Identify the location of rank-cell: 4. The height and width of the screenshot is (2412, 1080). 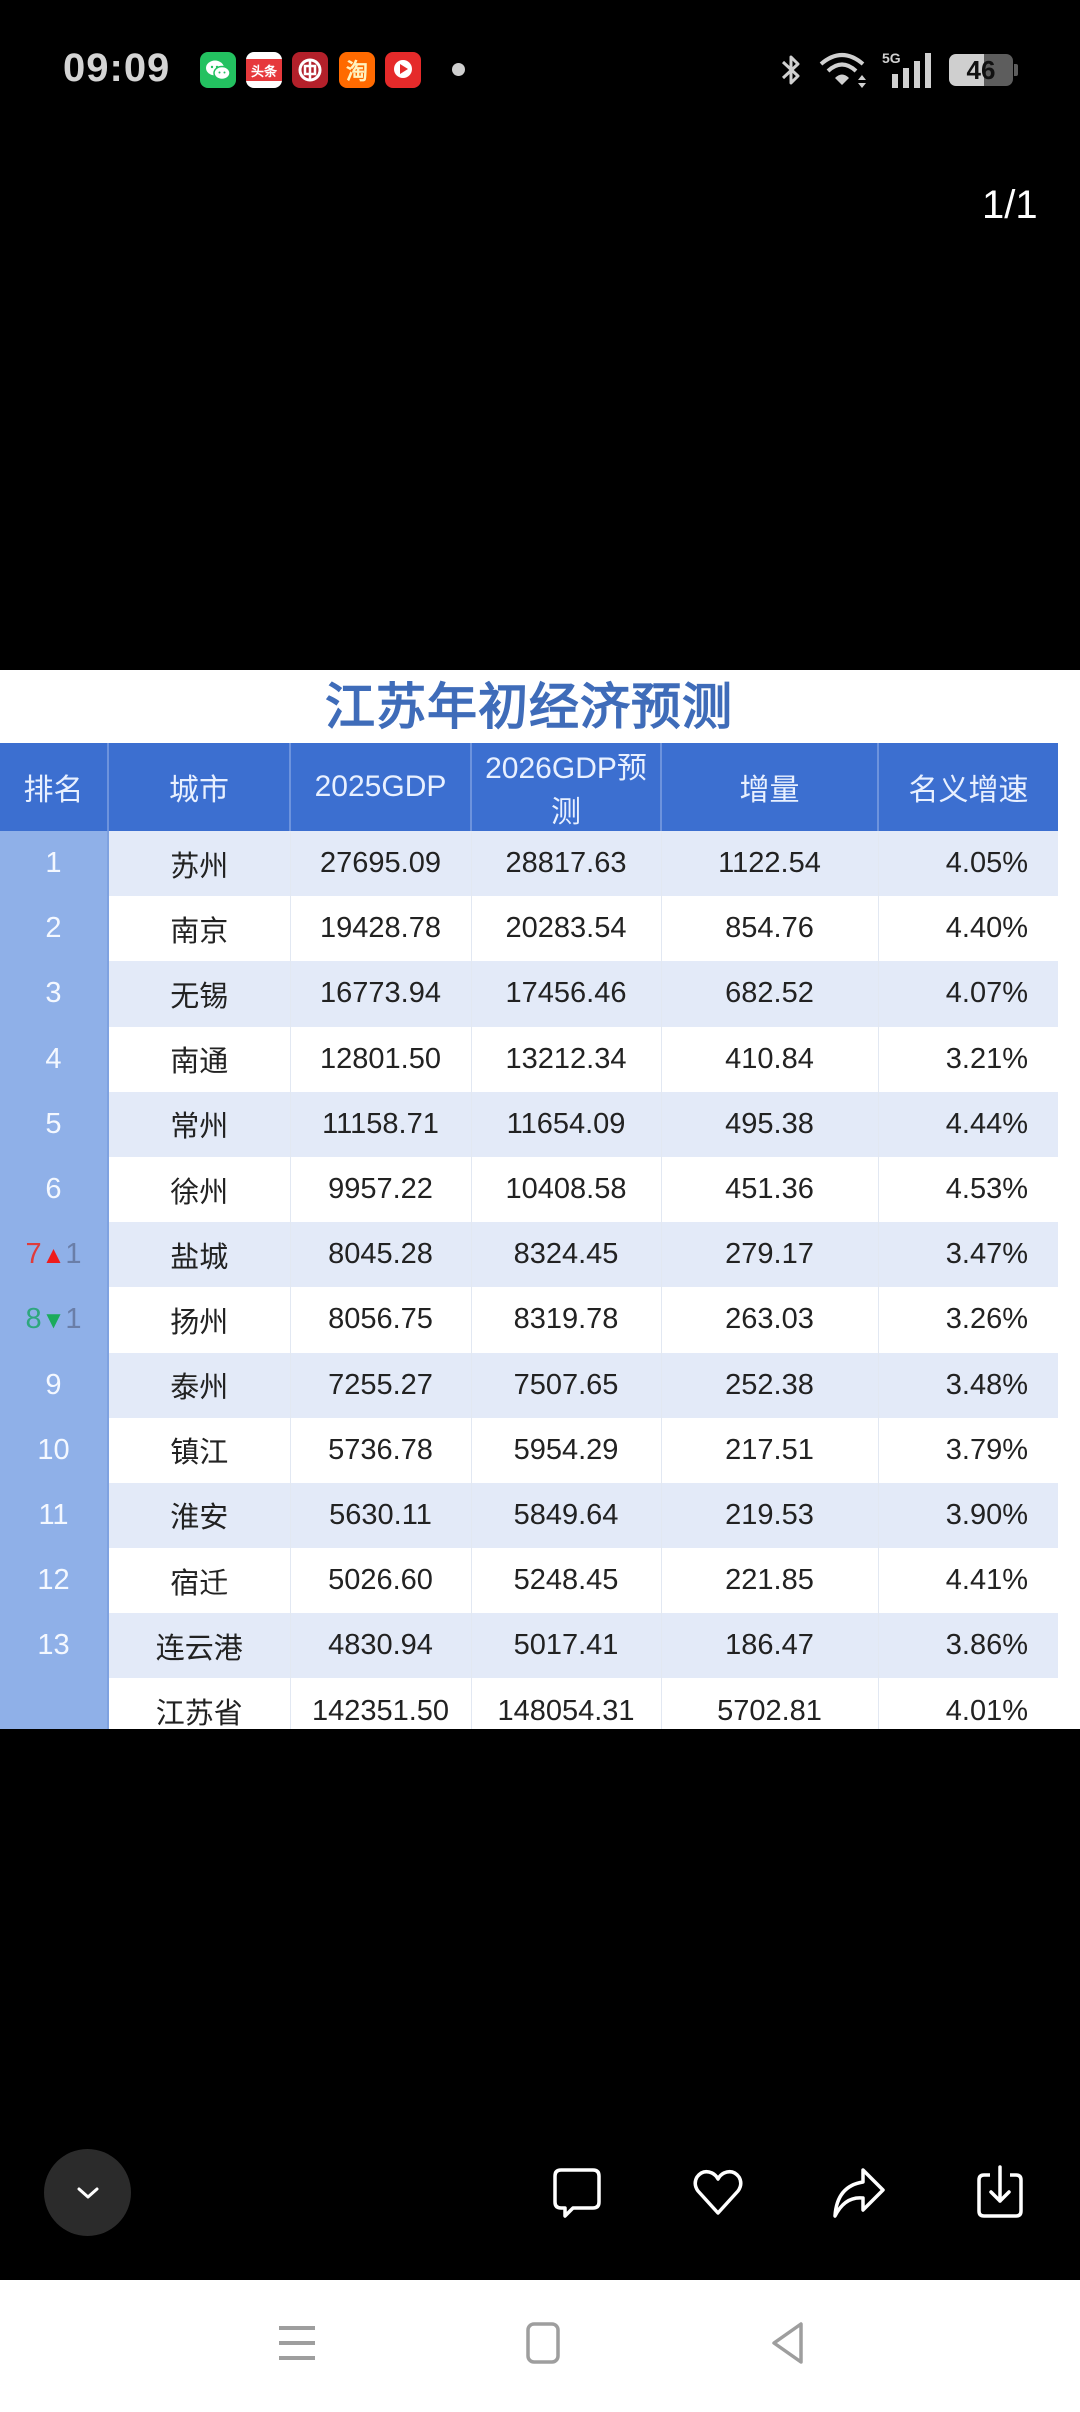
(54, 1059).